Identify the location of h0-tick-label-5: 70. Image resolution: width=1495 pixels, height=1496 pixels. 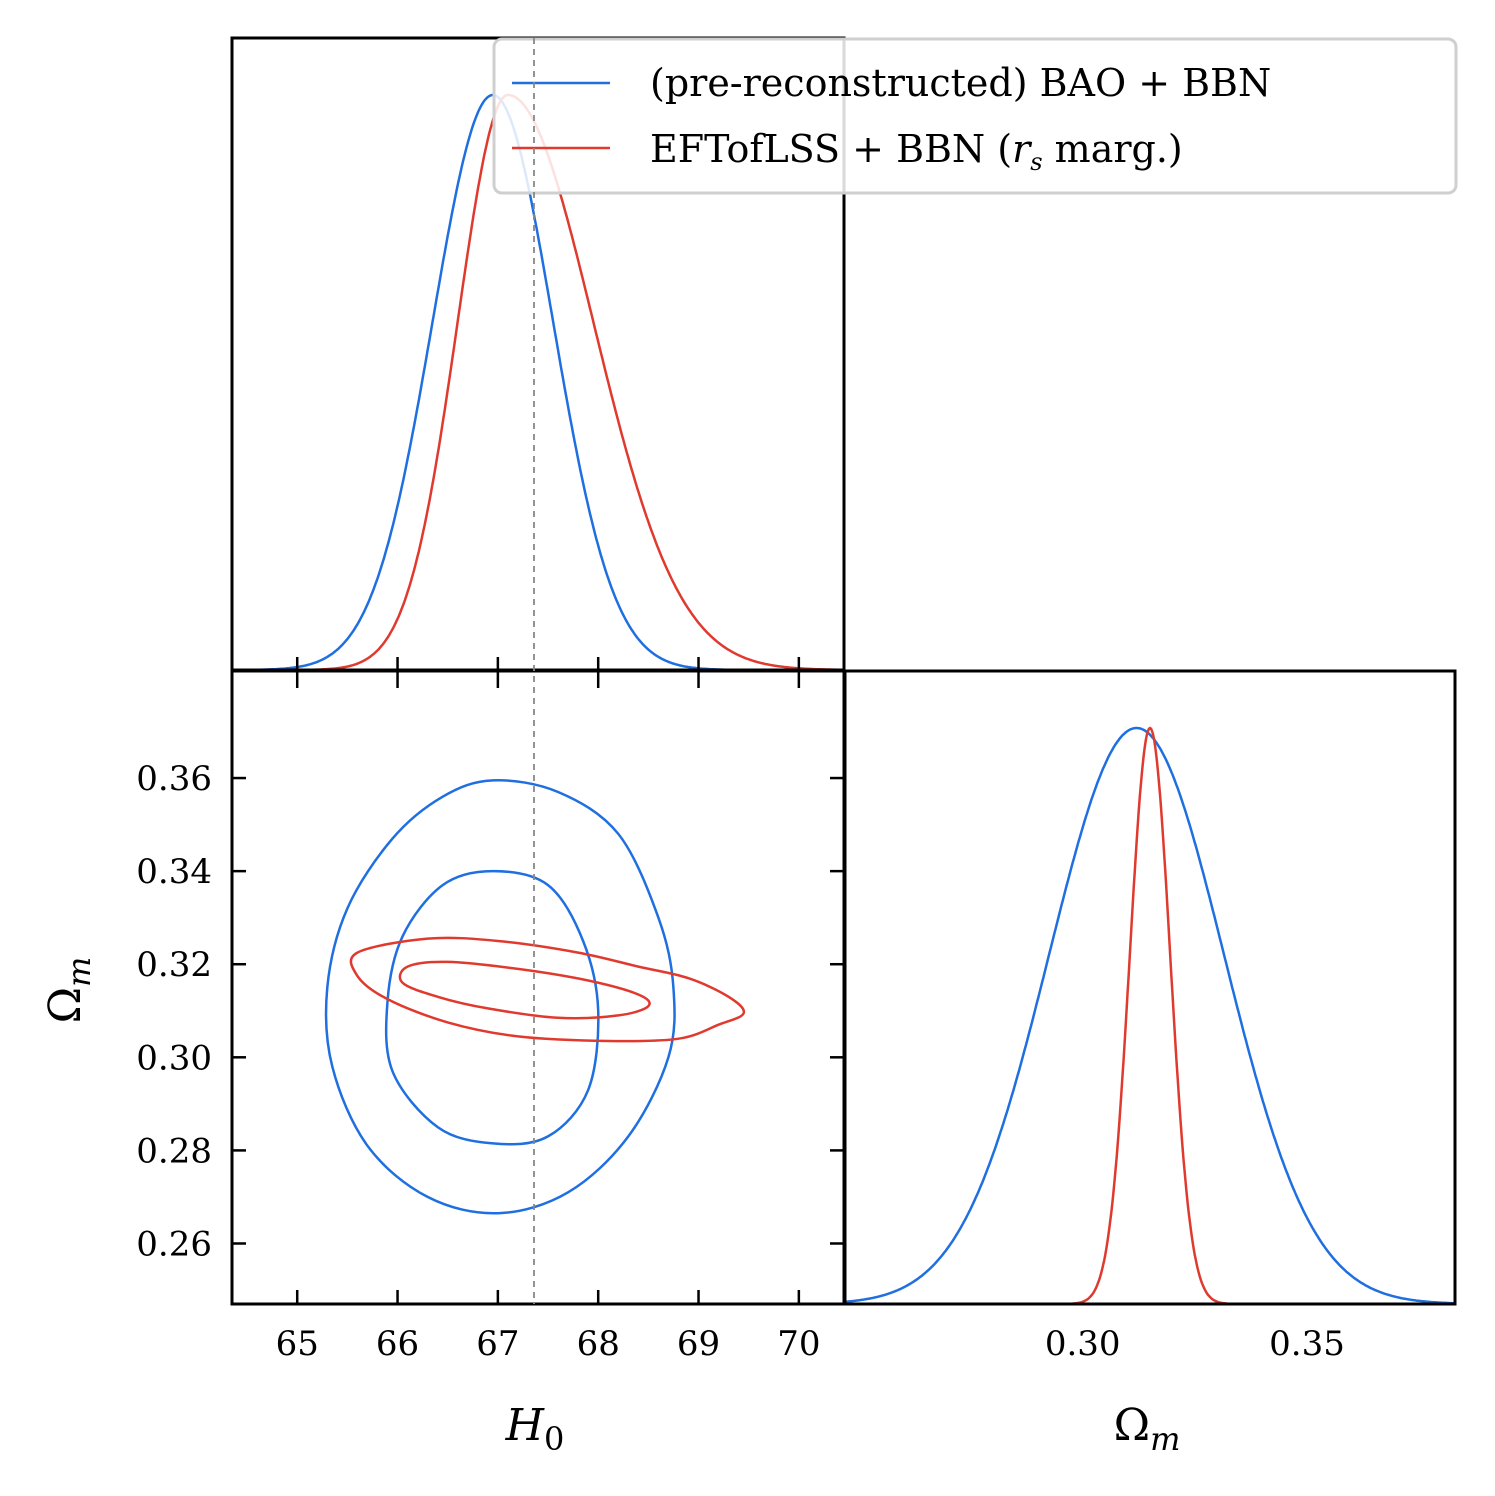
(798, 1344).